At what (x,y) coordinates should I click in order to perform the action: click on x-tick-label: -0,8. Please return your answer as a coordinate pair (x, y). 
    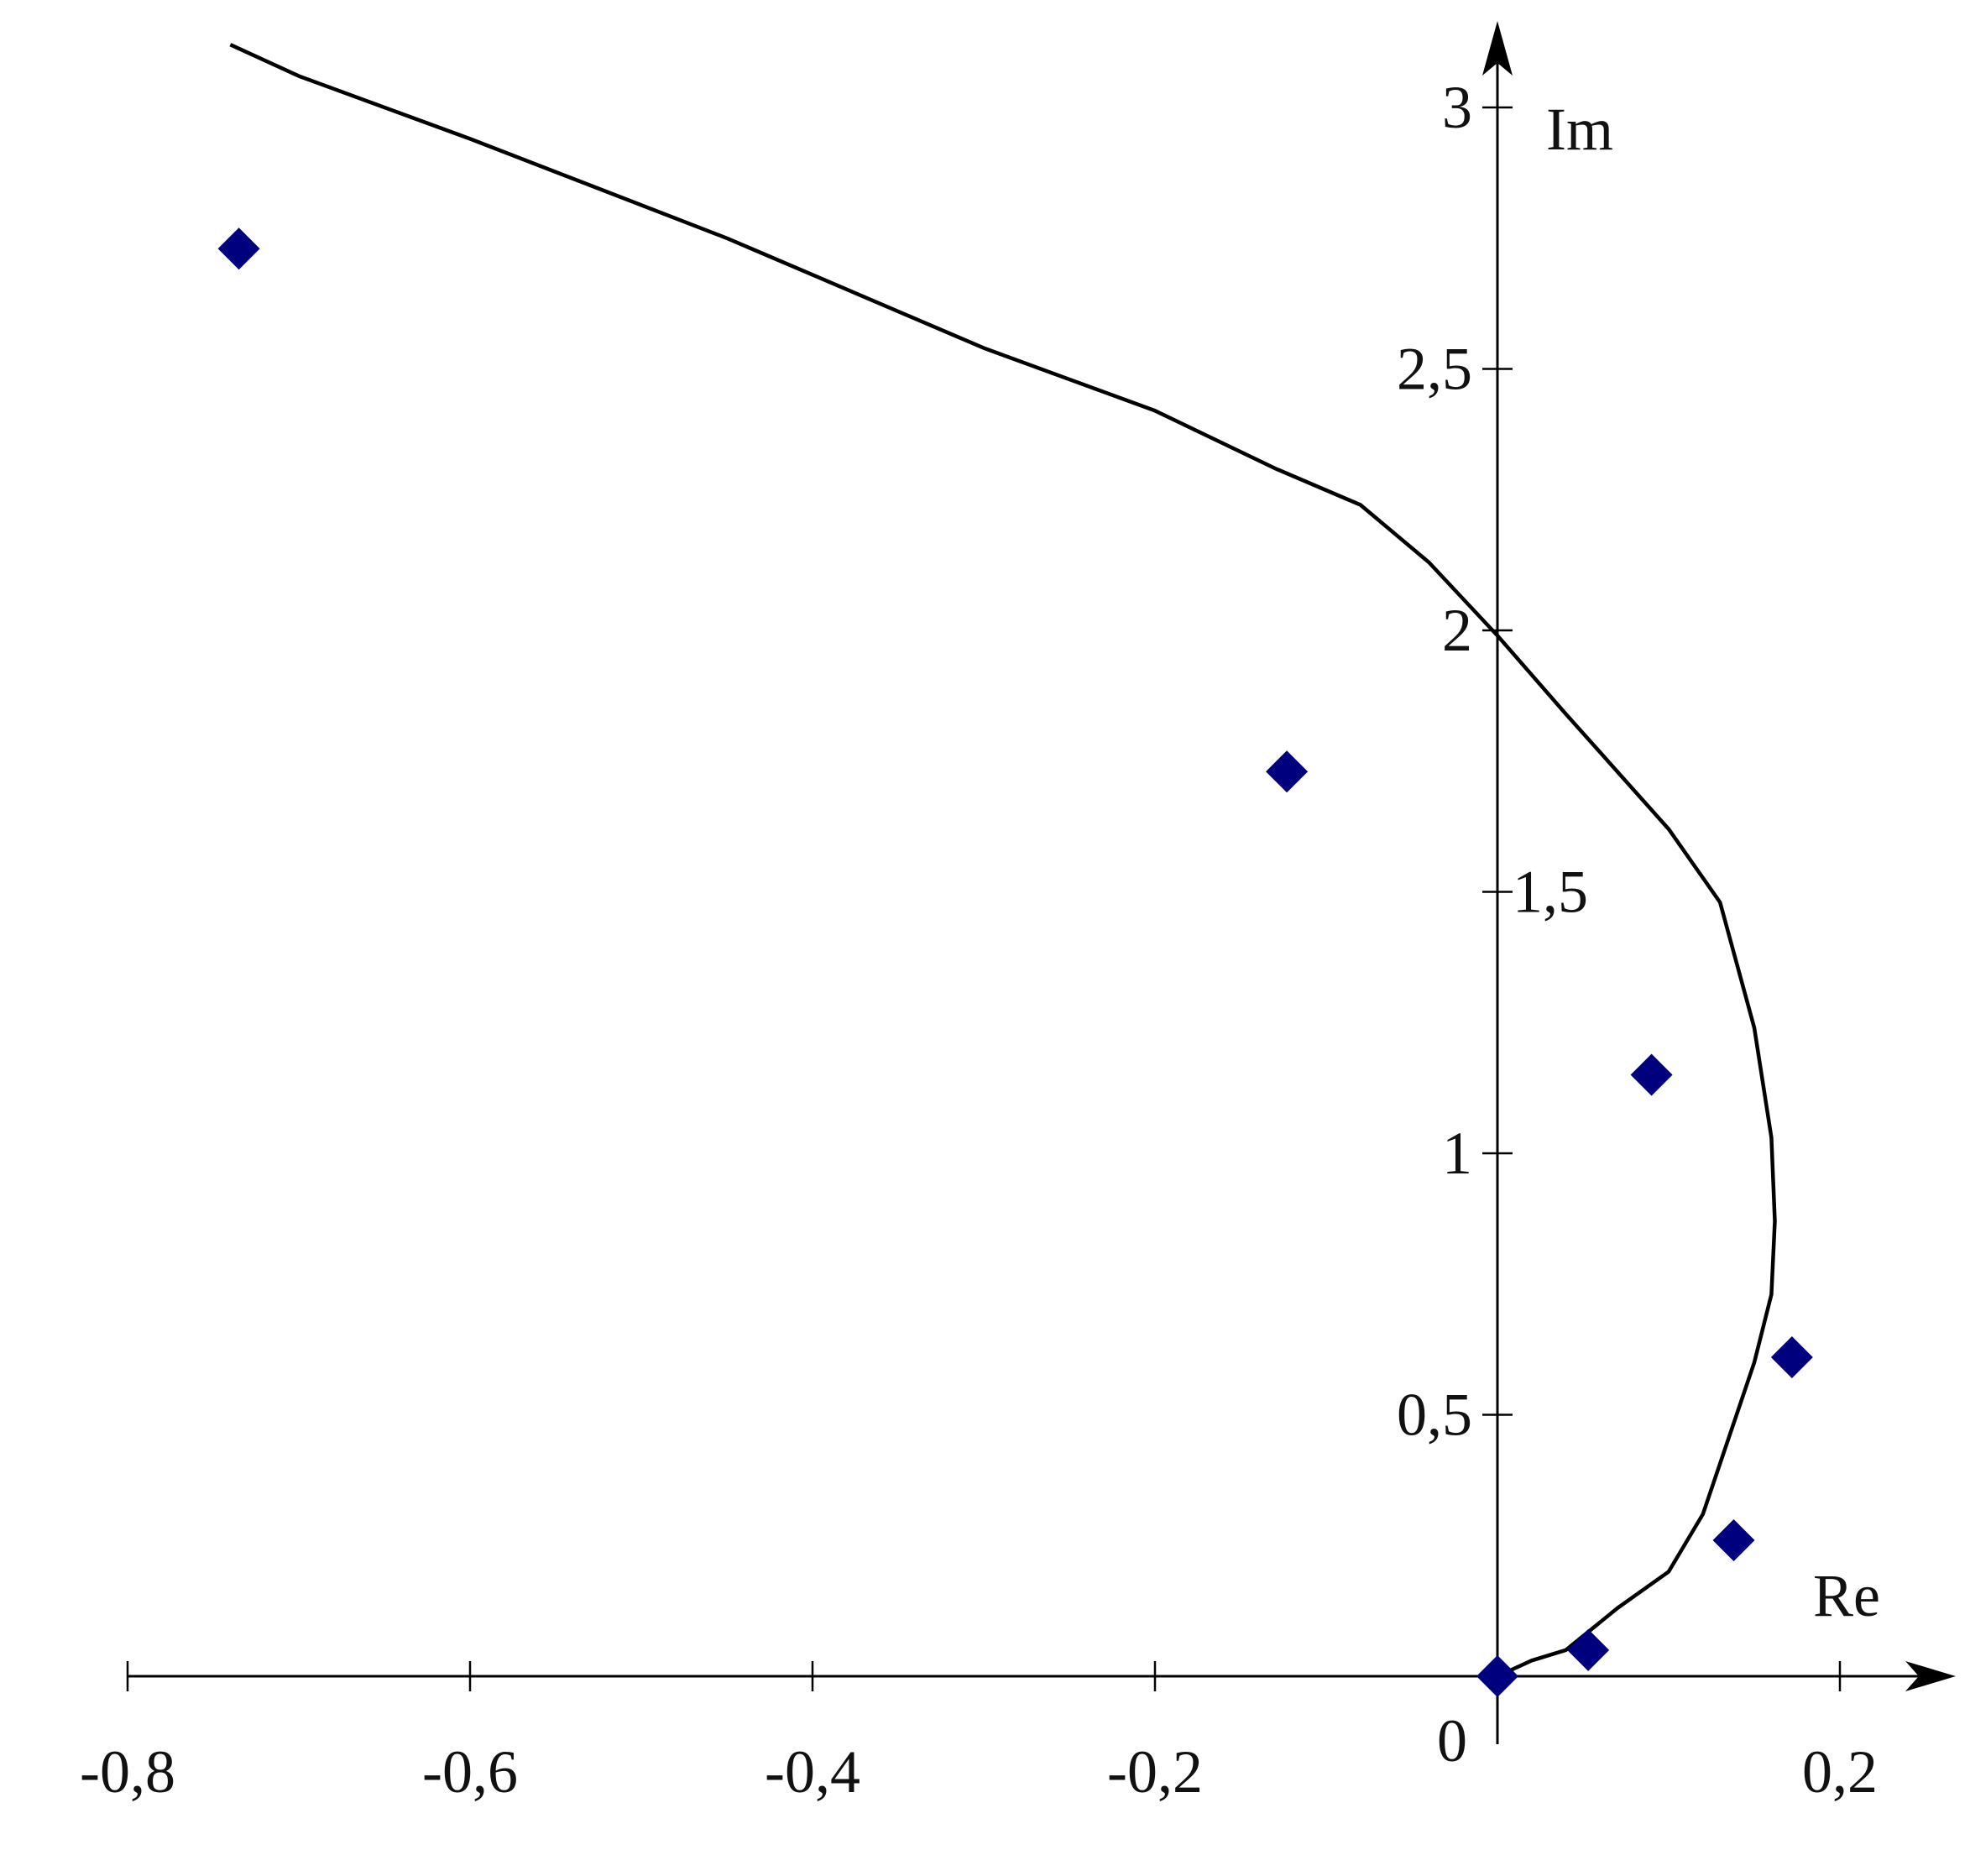
    Looking at the image, I should click on (127, 1771).